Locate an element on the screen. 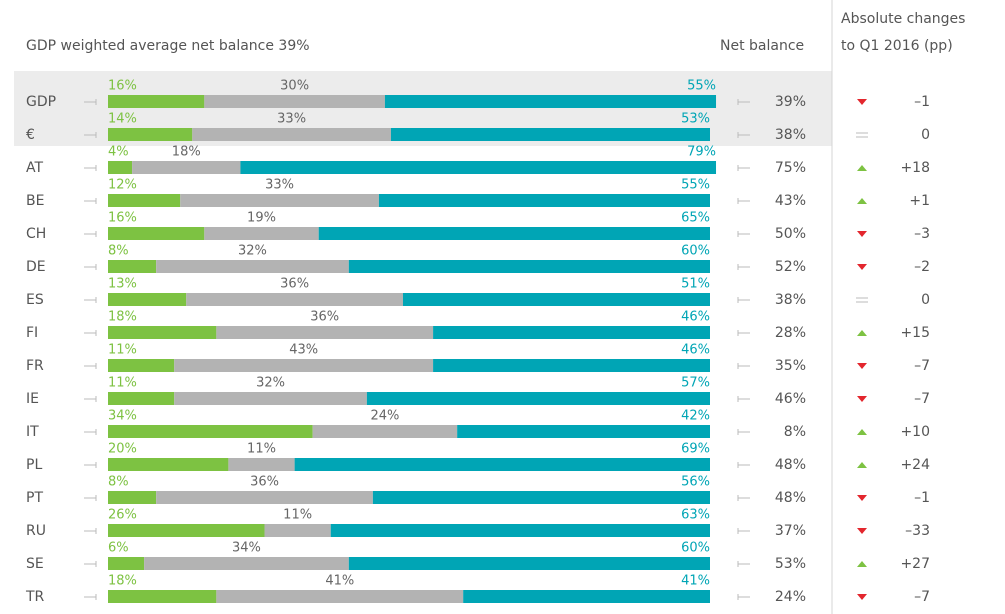 The height and width of the screenshot is (614, 1005). bar-label: 6% is located at coordinates (118, 548).